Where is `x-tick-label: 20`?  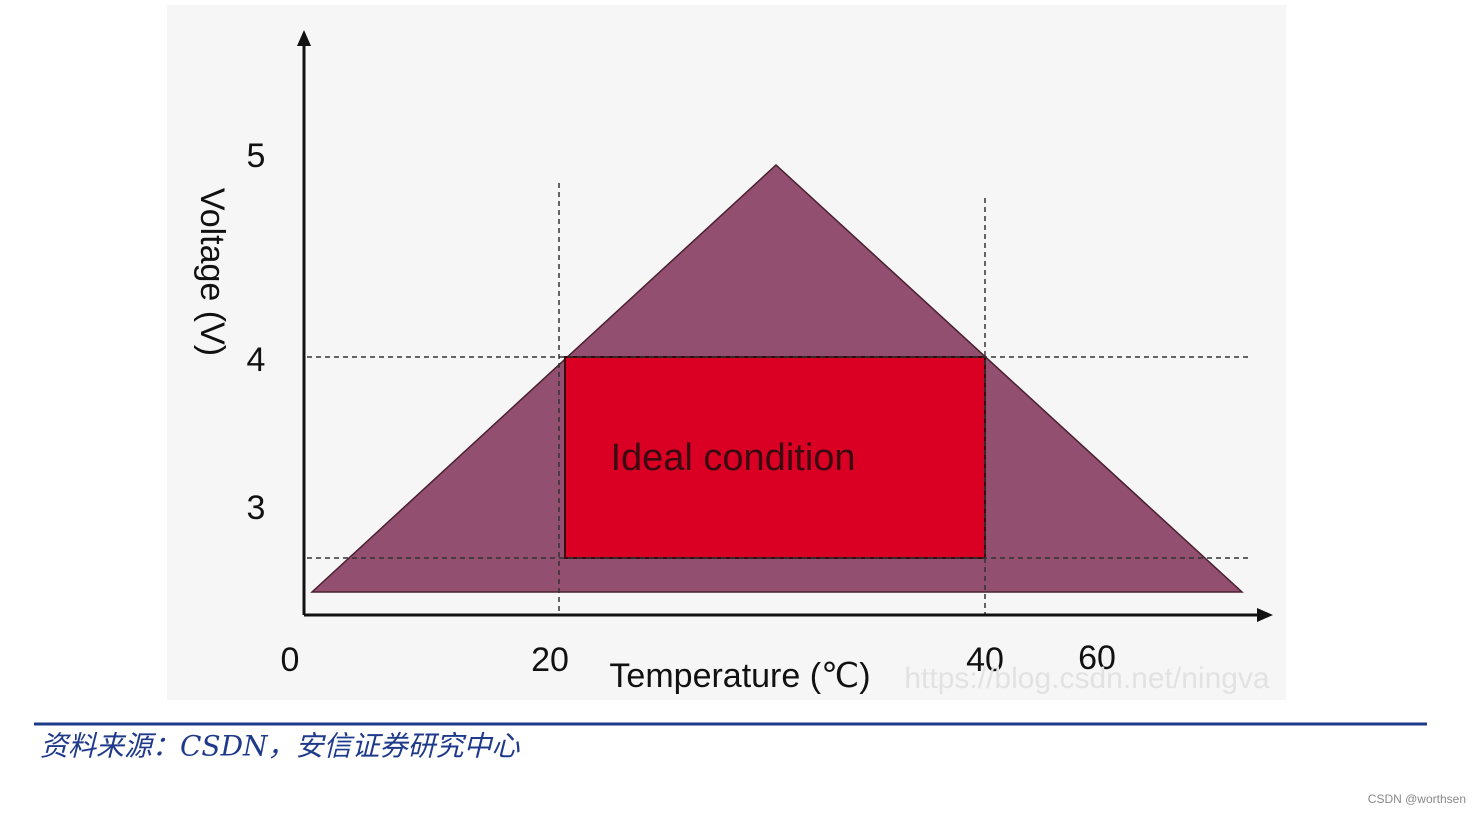
x-tick-label: 20 is located at coordinates (550, 660).